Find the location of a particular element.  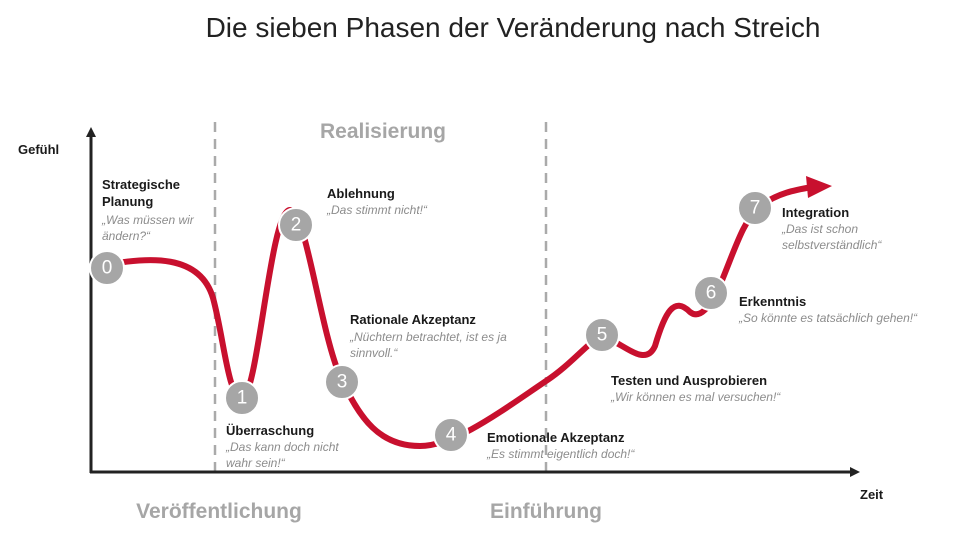

phase-quote: „Das ist schon selbstverständlich“ is located at coordinates (832, 237).